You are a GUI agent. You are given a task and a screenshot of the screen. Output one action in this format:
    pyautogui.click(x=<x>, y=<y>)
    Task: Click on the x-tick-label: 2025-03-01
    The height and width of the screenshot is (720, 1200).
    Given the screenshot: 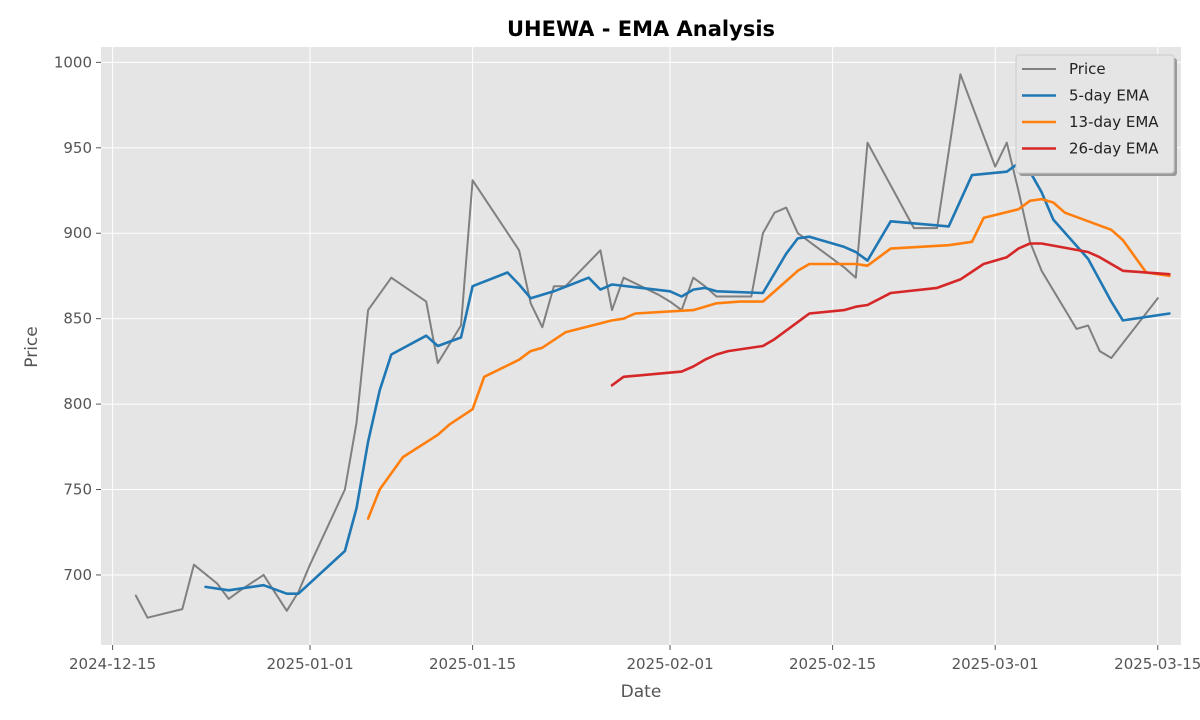 What is the action you would take?
    pyautogui.click(x=995, y=664)
    